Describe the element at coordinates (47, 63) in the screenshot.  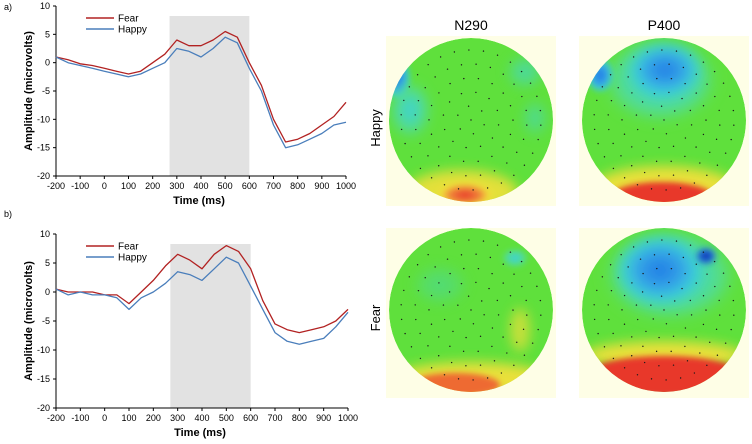
I see `y-tick-label: 0` at that location.